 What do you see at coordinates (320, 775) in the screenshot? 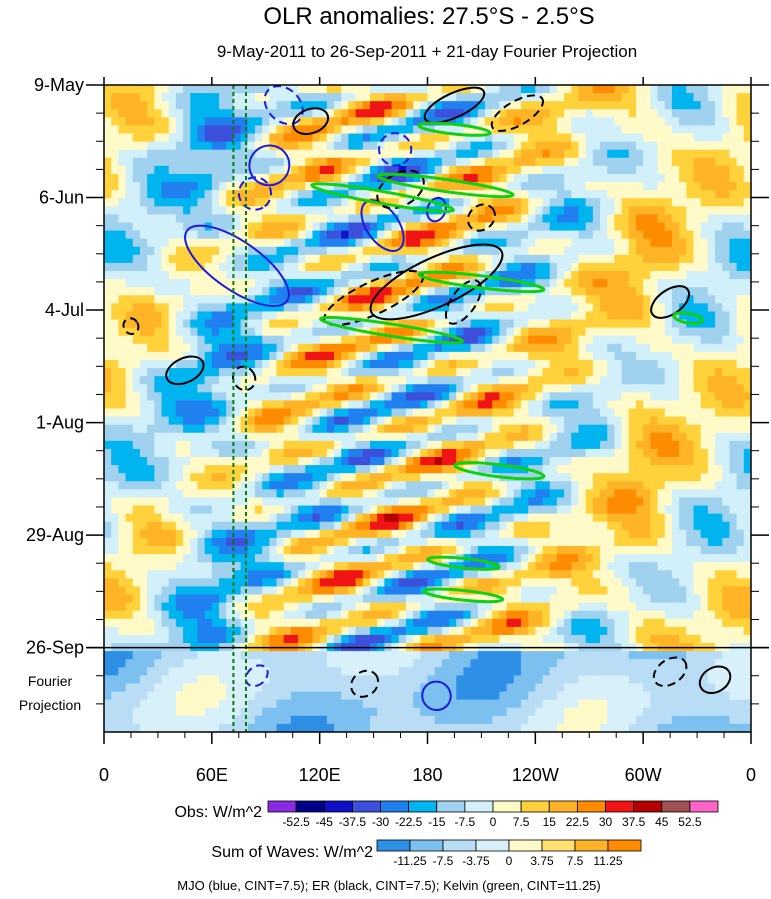
I see `x-tick-label-2: 120E` at bounding box center [320, 775].